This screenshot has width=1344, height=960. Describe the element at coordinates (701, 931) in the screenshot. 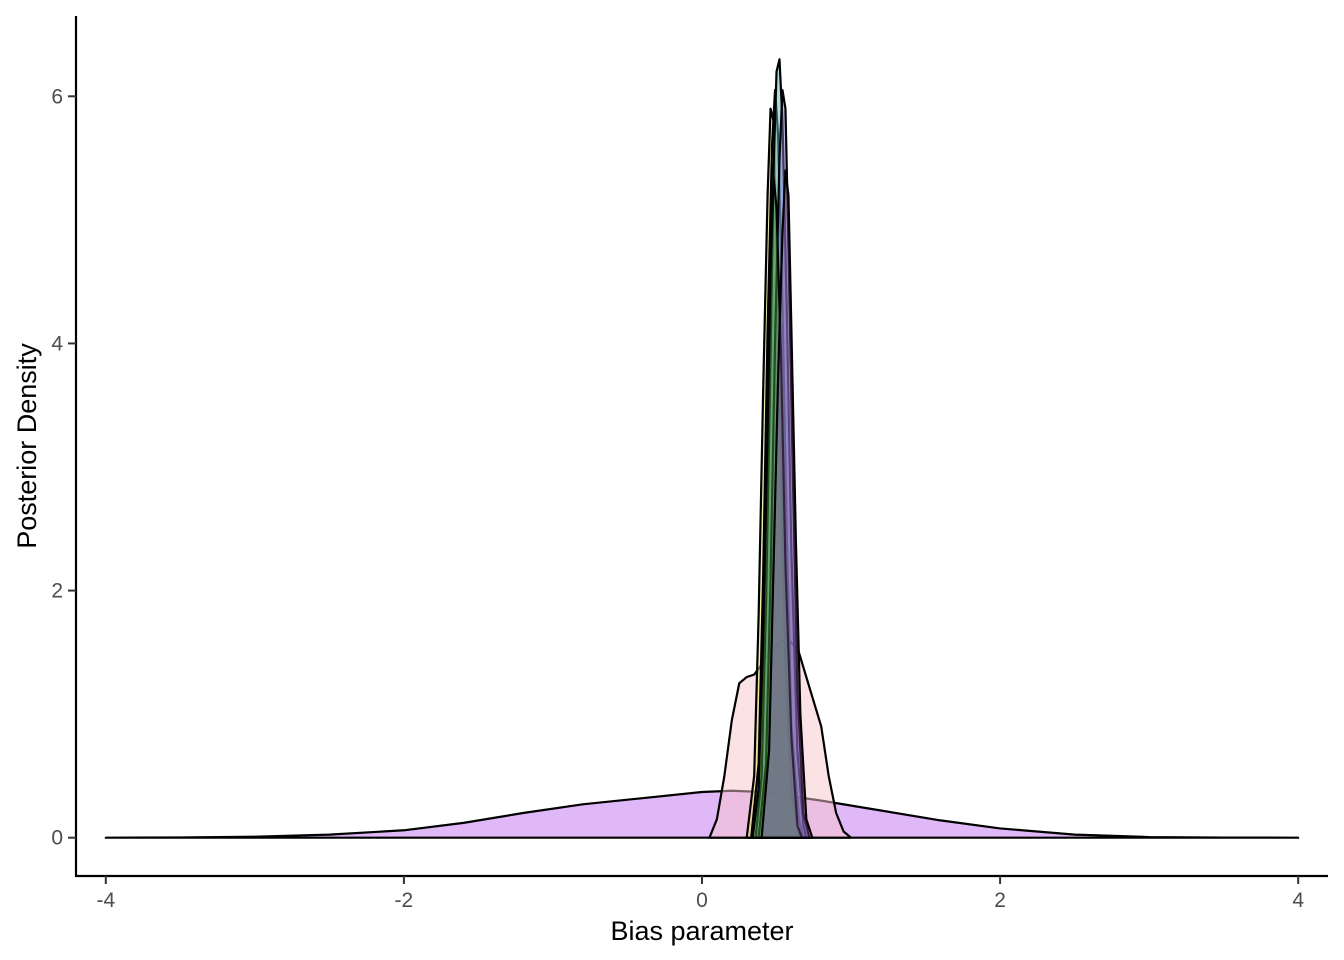

I see `x-axis-title: Bias parameter` at that location.